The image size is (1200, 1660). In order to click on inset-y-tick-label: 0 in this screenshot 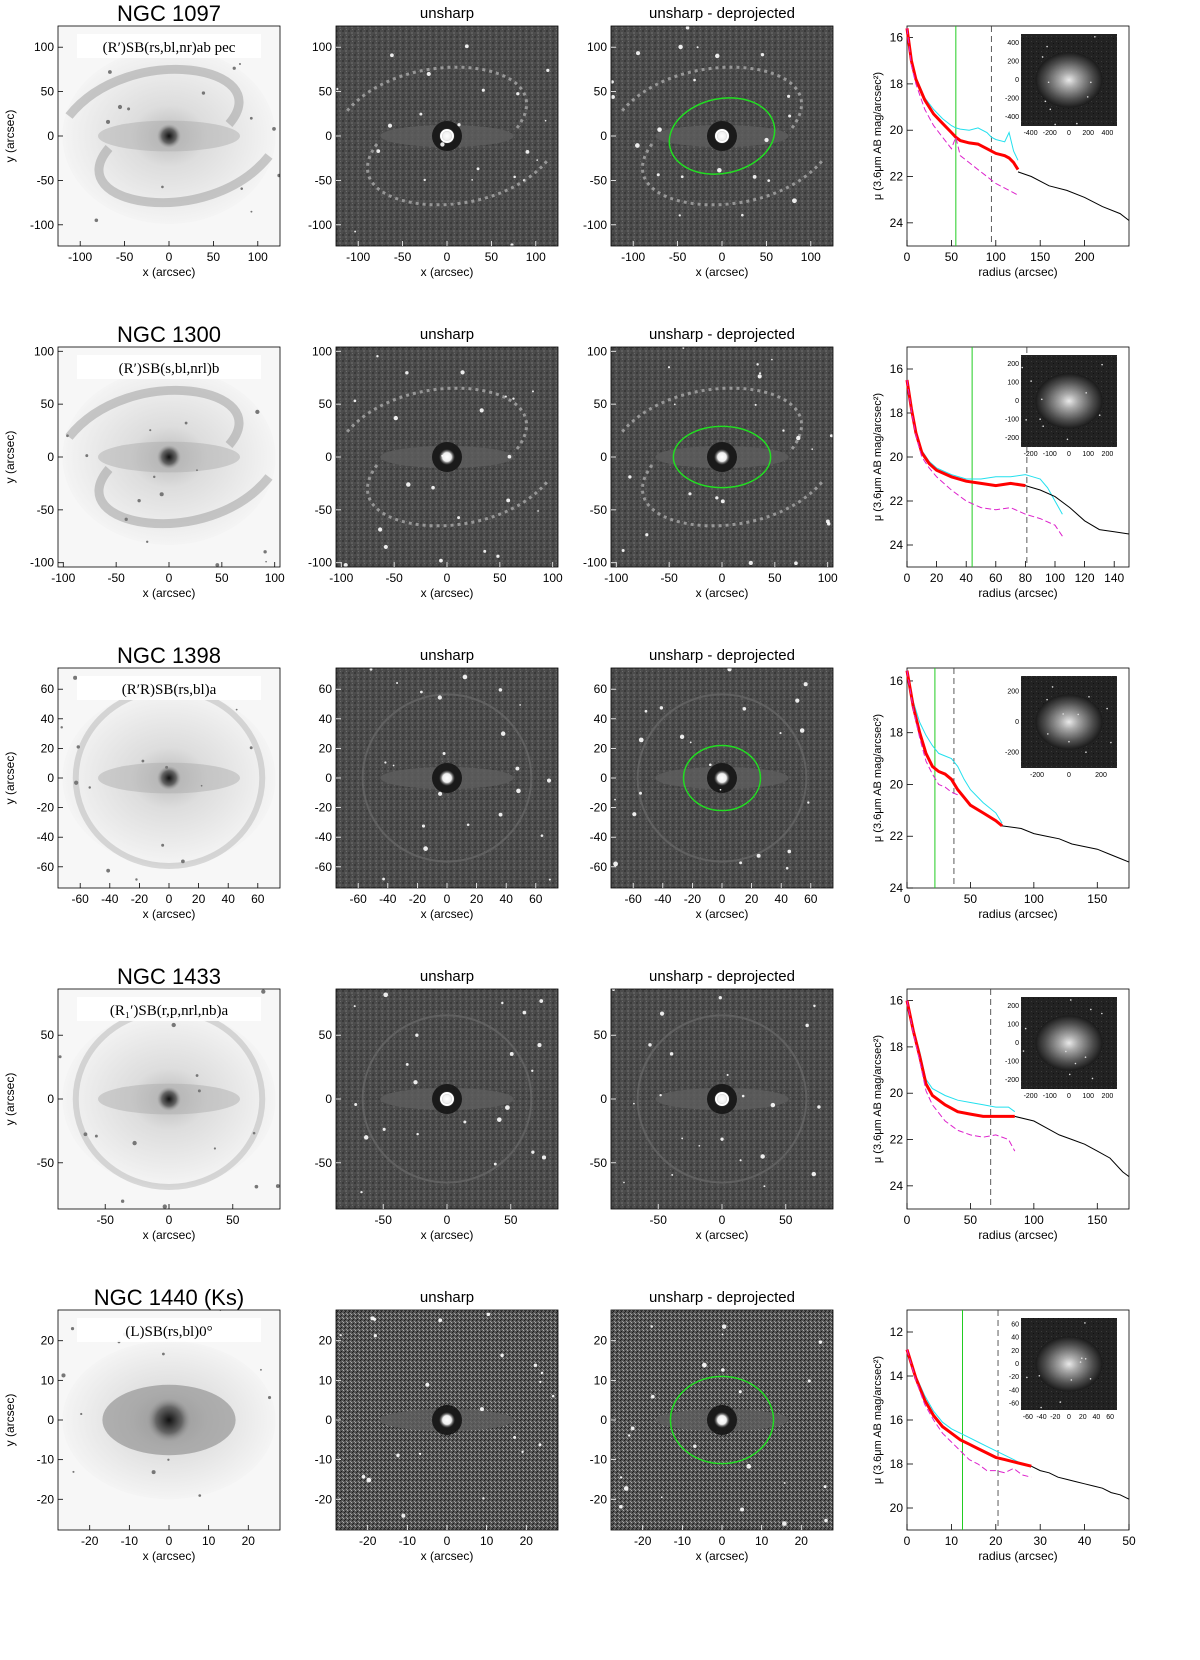, I will do `click(1017, 401)`.